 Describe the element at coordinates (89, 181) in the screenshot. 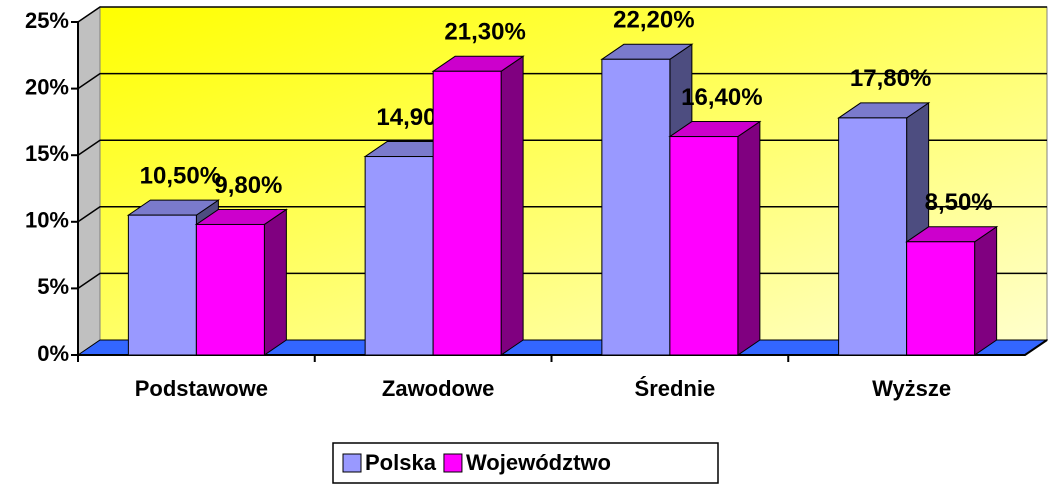

I see `side-wall` at that location.